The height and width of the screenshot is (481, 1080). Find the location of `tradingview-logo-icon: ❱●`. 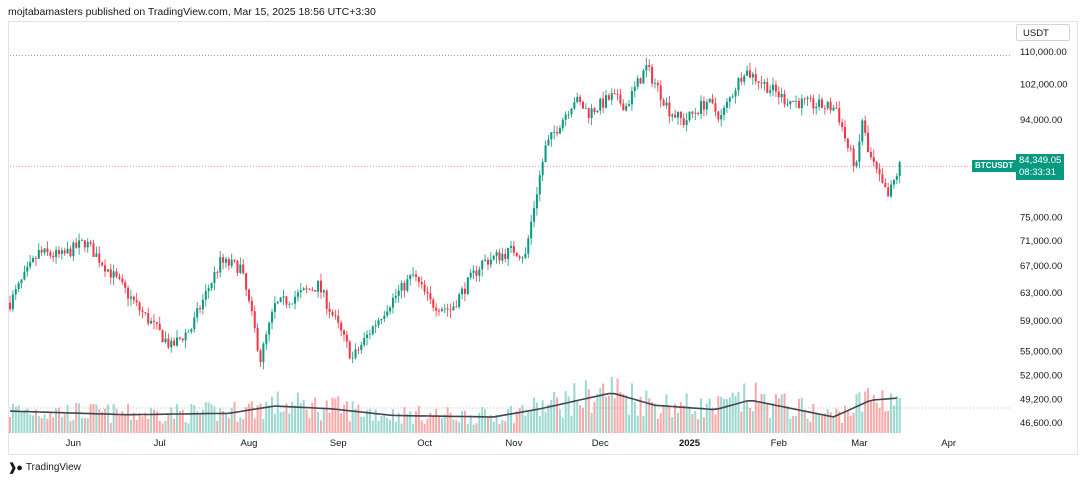

tradingview-logo-icon: ❱● is located at coordinates (15, 468).